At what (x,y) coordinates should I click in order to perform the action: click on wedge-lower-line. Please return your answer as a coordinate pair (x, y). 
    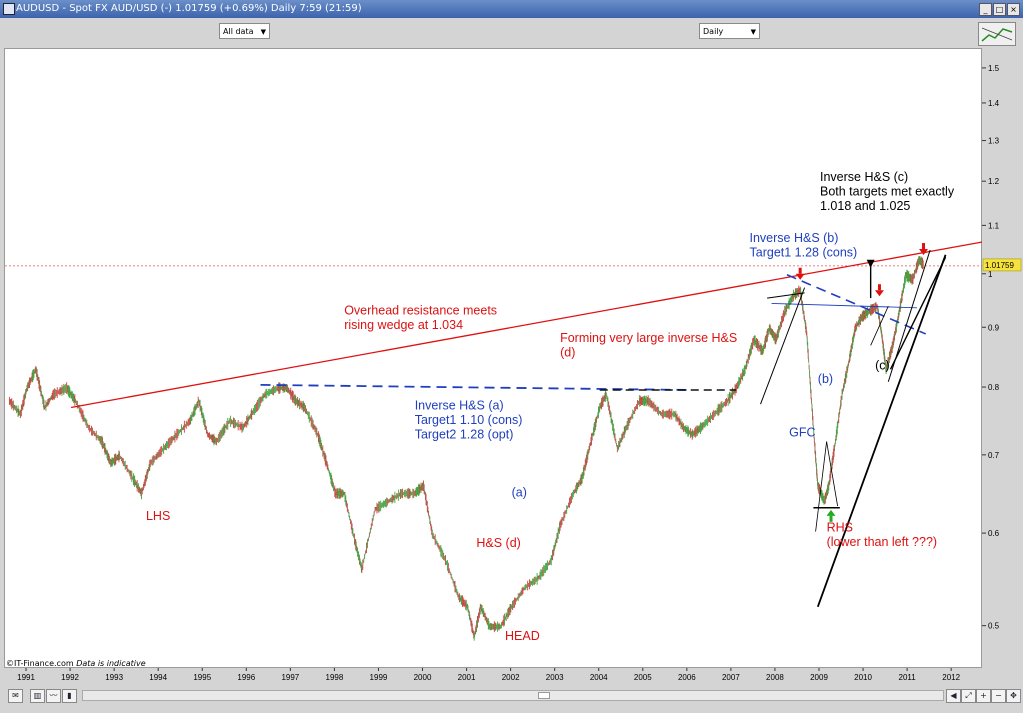
    Looking at the image, I should click on (881, 431).